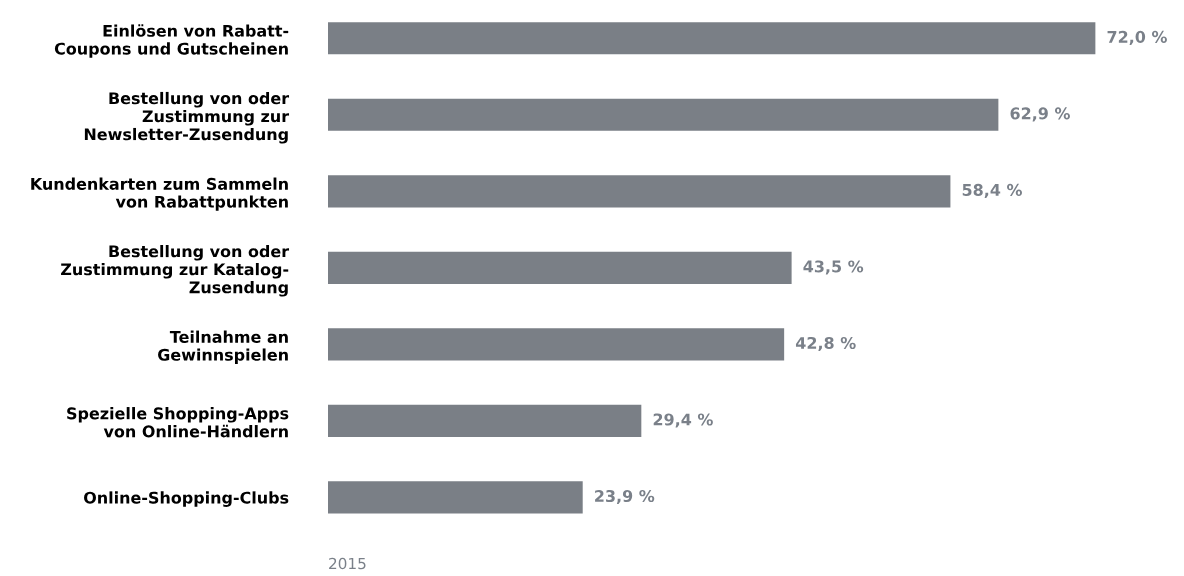 The height and width of the screenshot is (576, 1184). I want to click on data-label: 42,8 %, so click(825, 344).